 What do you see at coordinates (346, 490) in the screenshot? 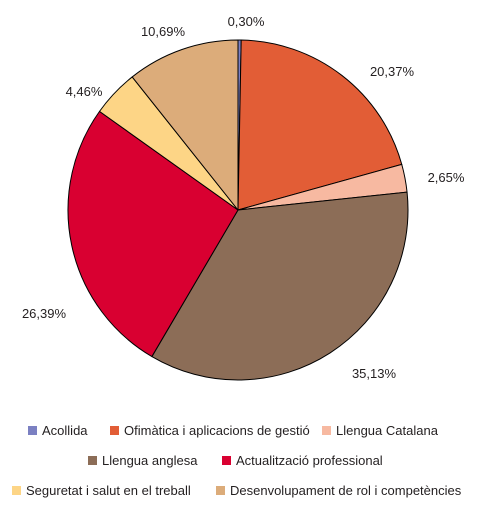
I see `legend-label: Desenvolupament de rol i competències` at bounding box center [346, 490].